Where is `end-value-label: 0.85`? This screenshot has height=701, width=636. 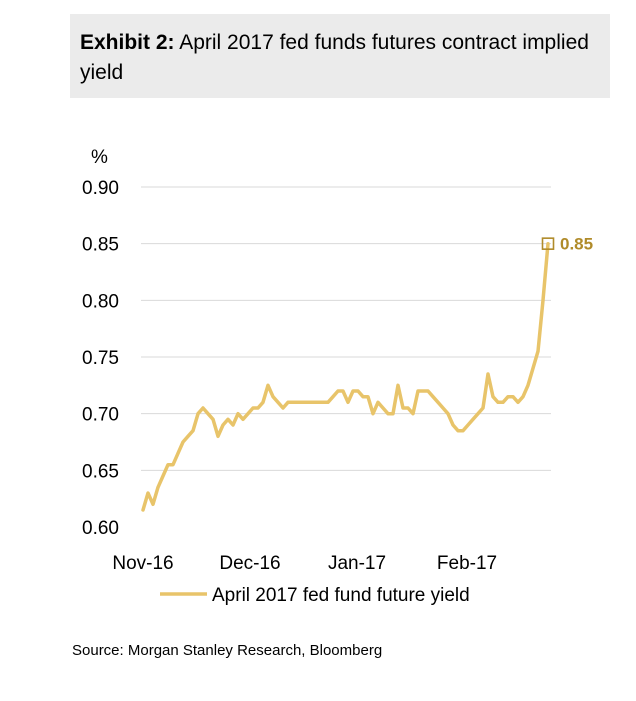
end-value-label: 0.85 is located at coordinates (576, 244).